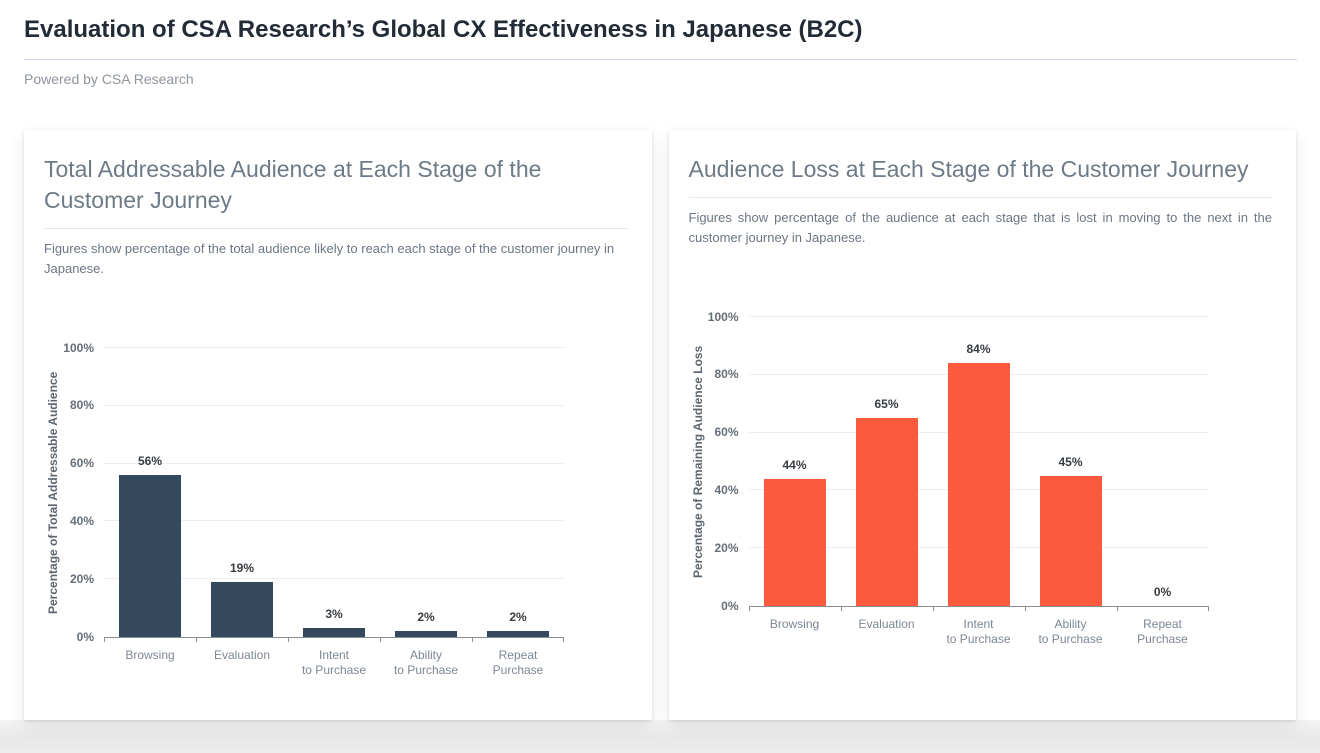  I want to click on bar-cell: 3%, so click(334, 492).